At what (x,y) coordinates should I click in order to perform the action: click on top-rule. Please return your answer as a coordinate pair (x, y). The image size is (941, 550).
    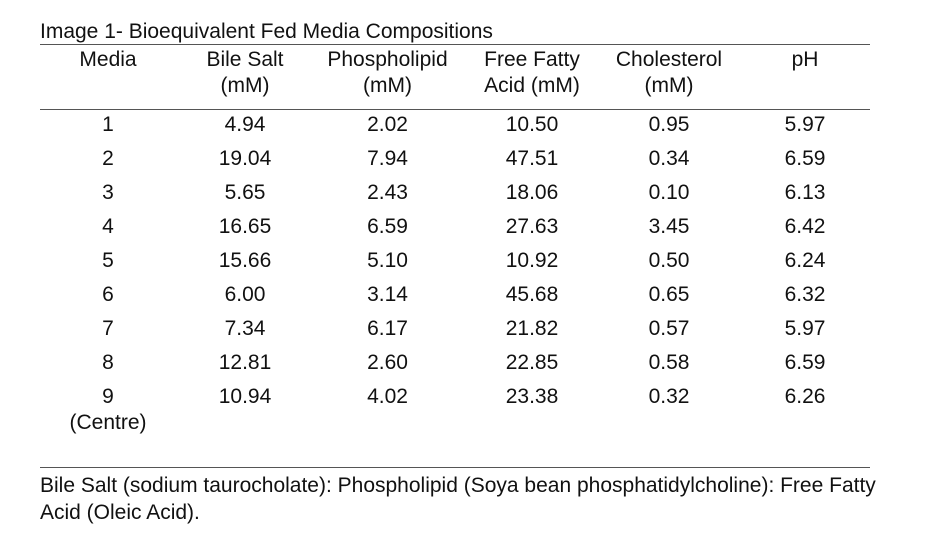
    Looking at the image, I should click on (455, 44).